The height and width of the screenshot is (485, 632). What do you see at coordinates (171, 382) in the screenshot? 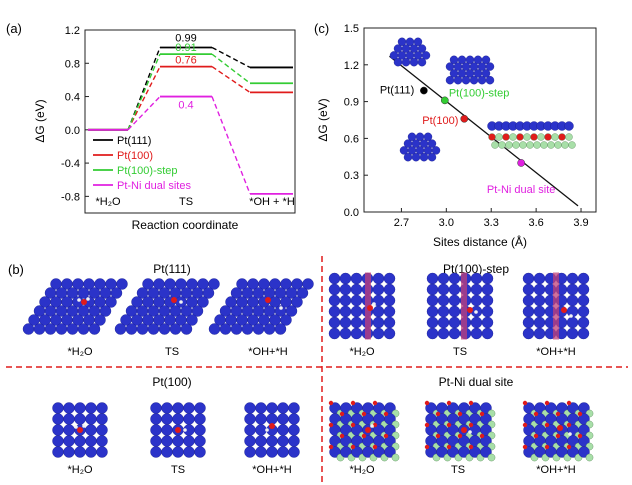
I see `group-title-pt100: Pt(100)` at bounding box center [171, 382].